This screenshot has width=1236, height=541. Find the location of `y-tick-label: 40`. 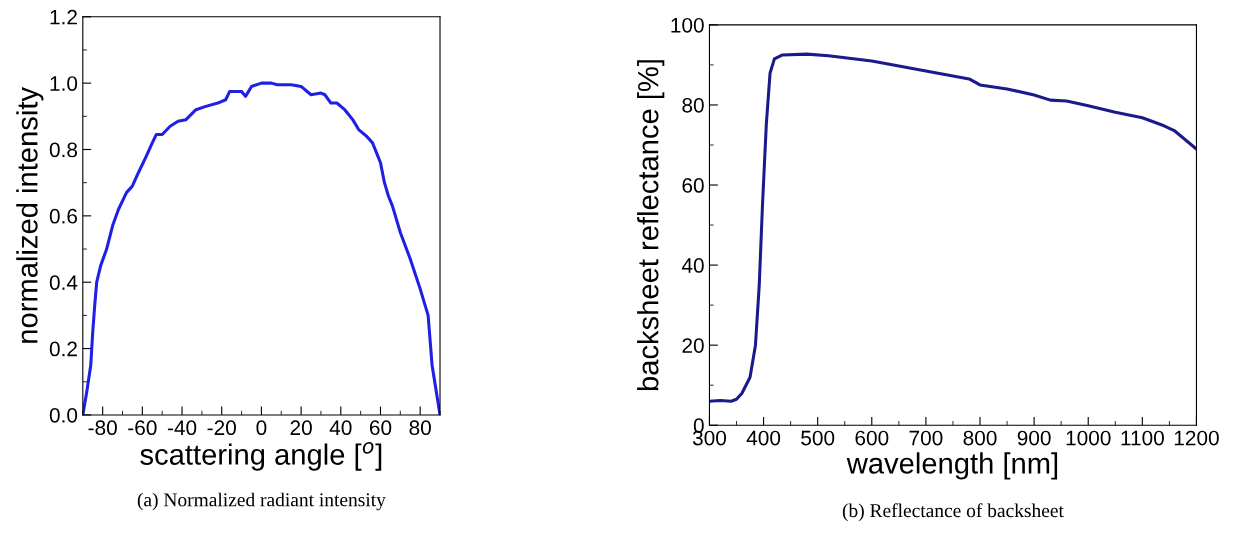

y-tick-label: 40 is located at coordinates (692, 265).